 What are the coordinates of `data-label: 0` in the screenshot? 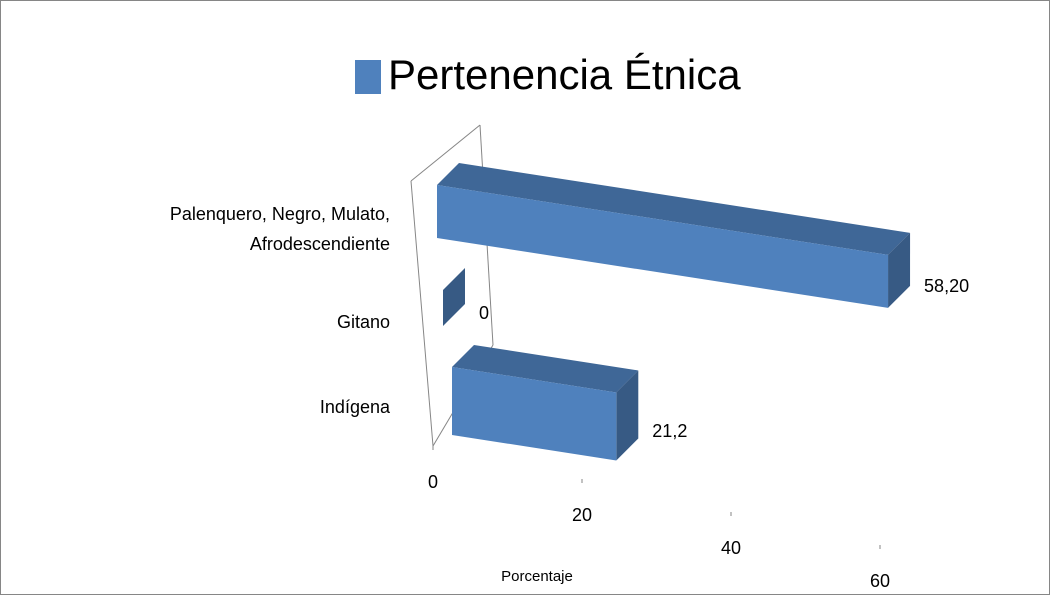 It's located at (484, 313).